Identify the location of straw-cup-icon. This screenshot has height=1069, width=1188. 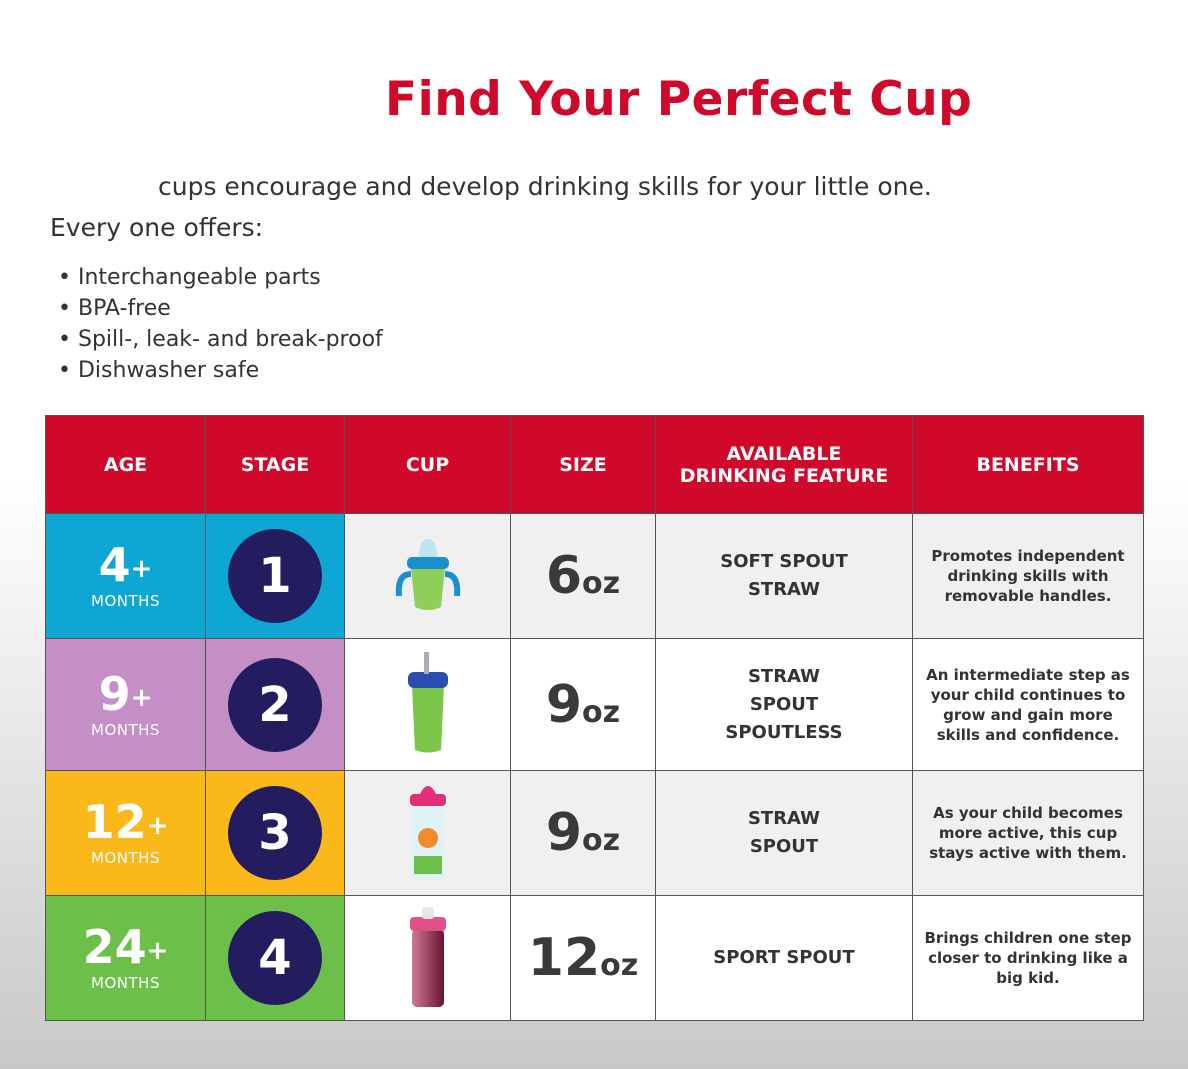
(428, 706).